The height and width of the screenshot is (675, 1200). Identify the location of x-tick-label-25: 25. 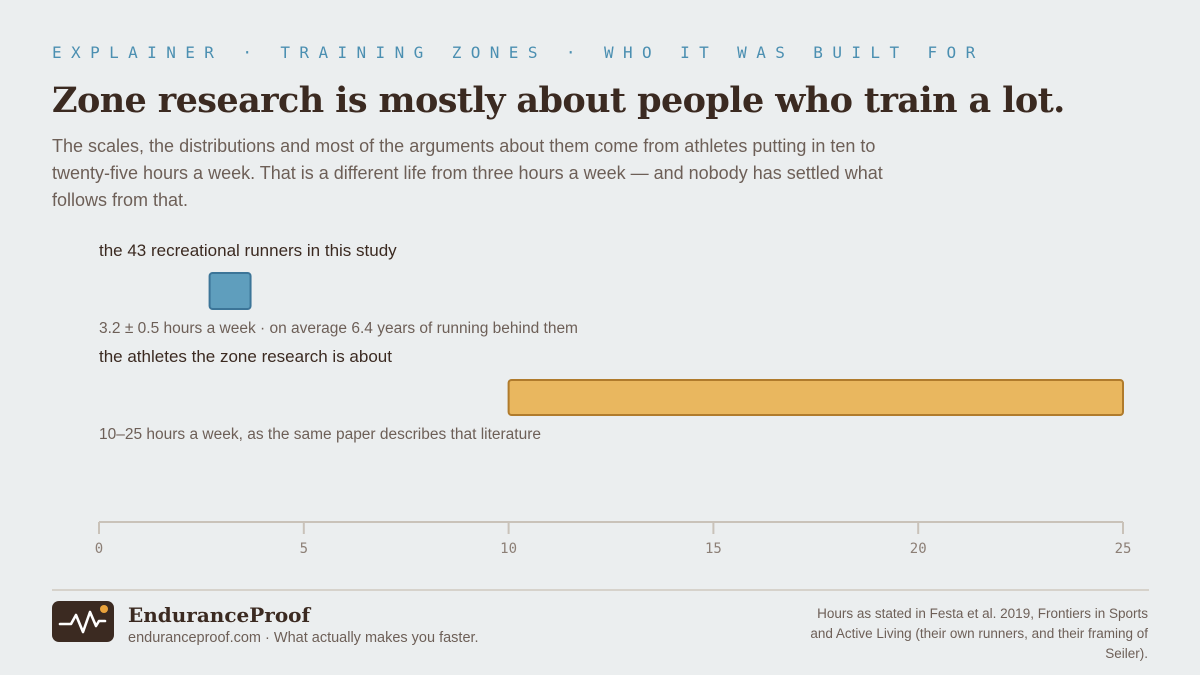
(1123, 549).